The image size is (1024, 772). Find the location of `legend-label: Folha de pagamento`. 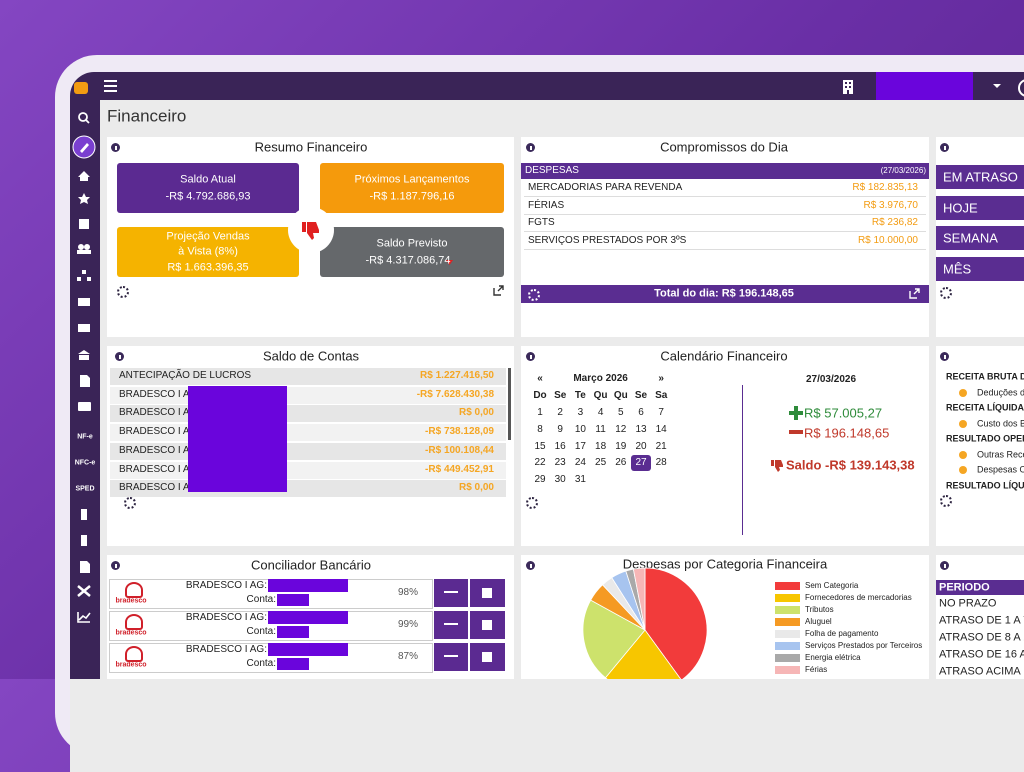

legend-label: Folha de pagamento is located at coordinates (842, 633).